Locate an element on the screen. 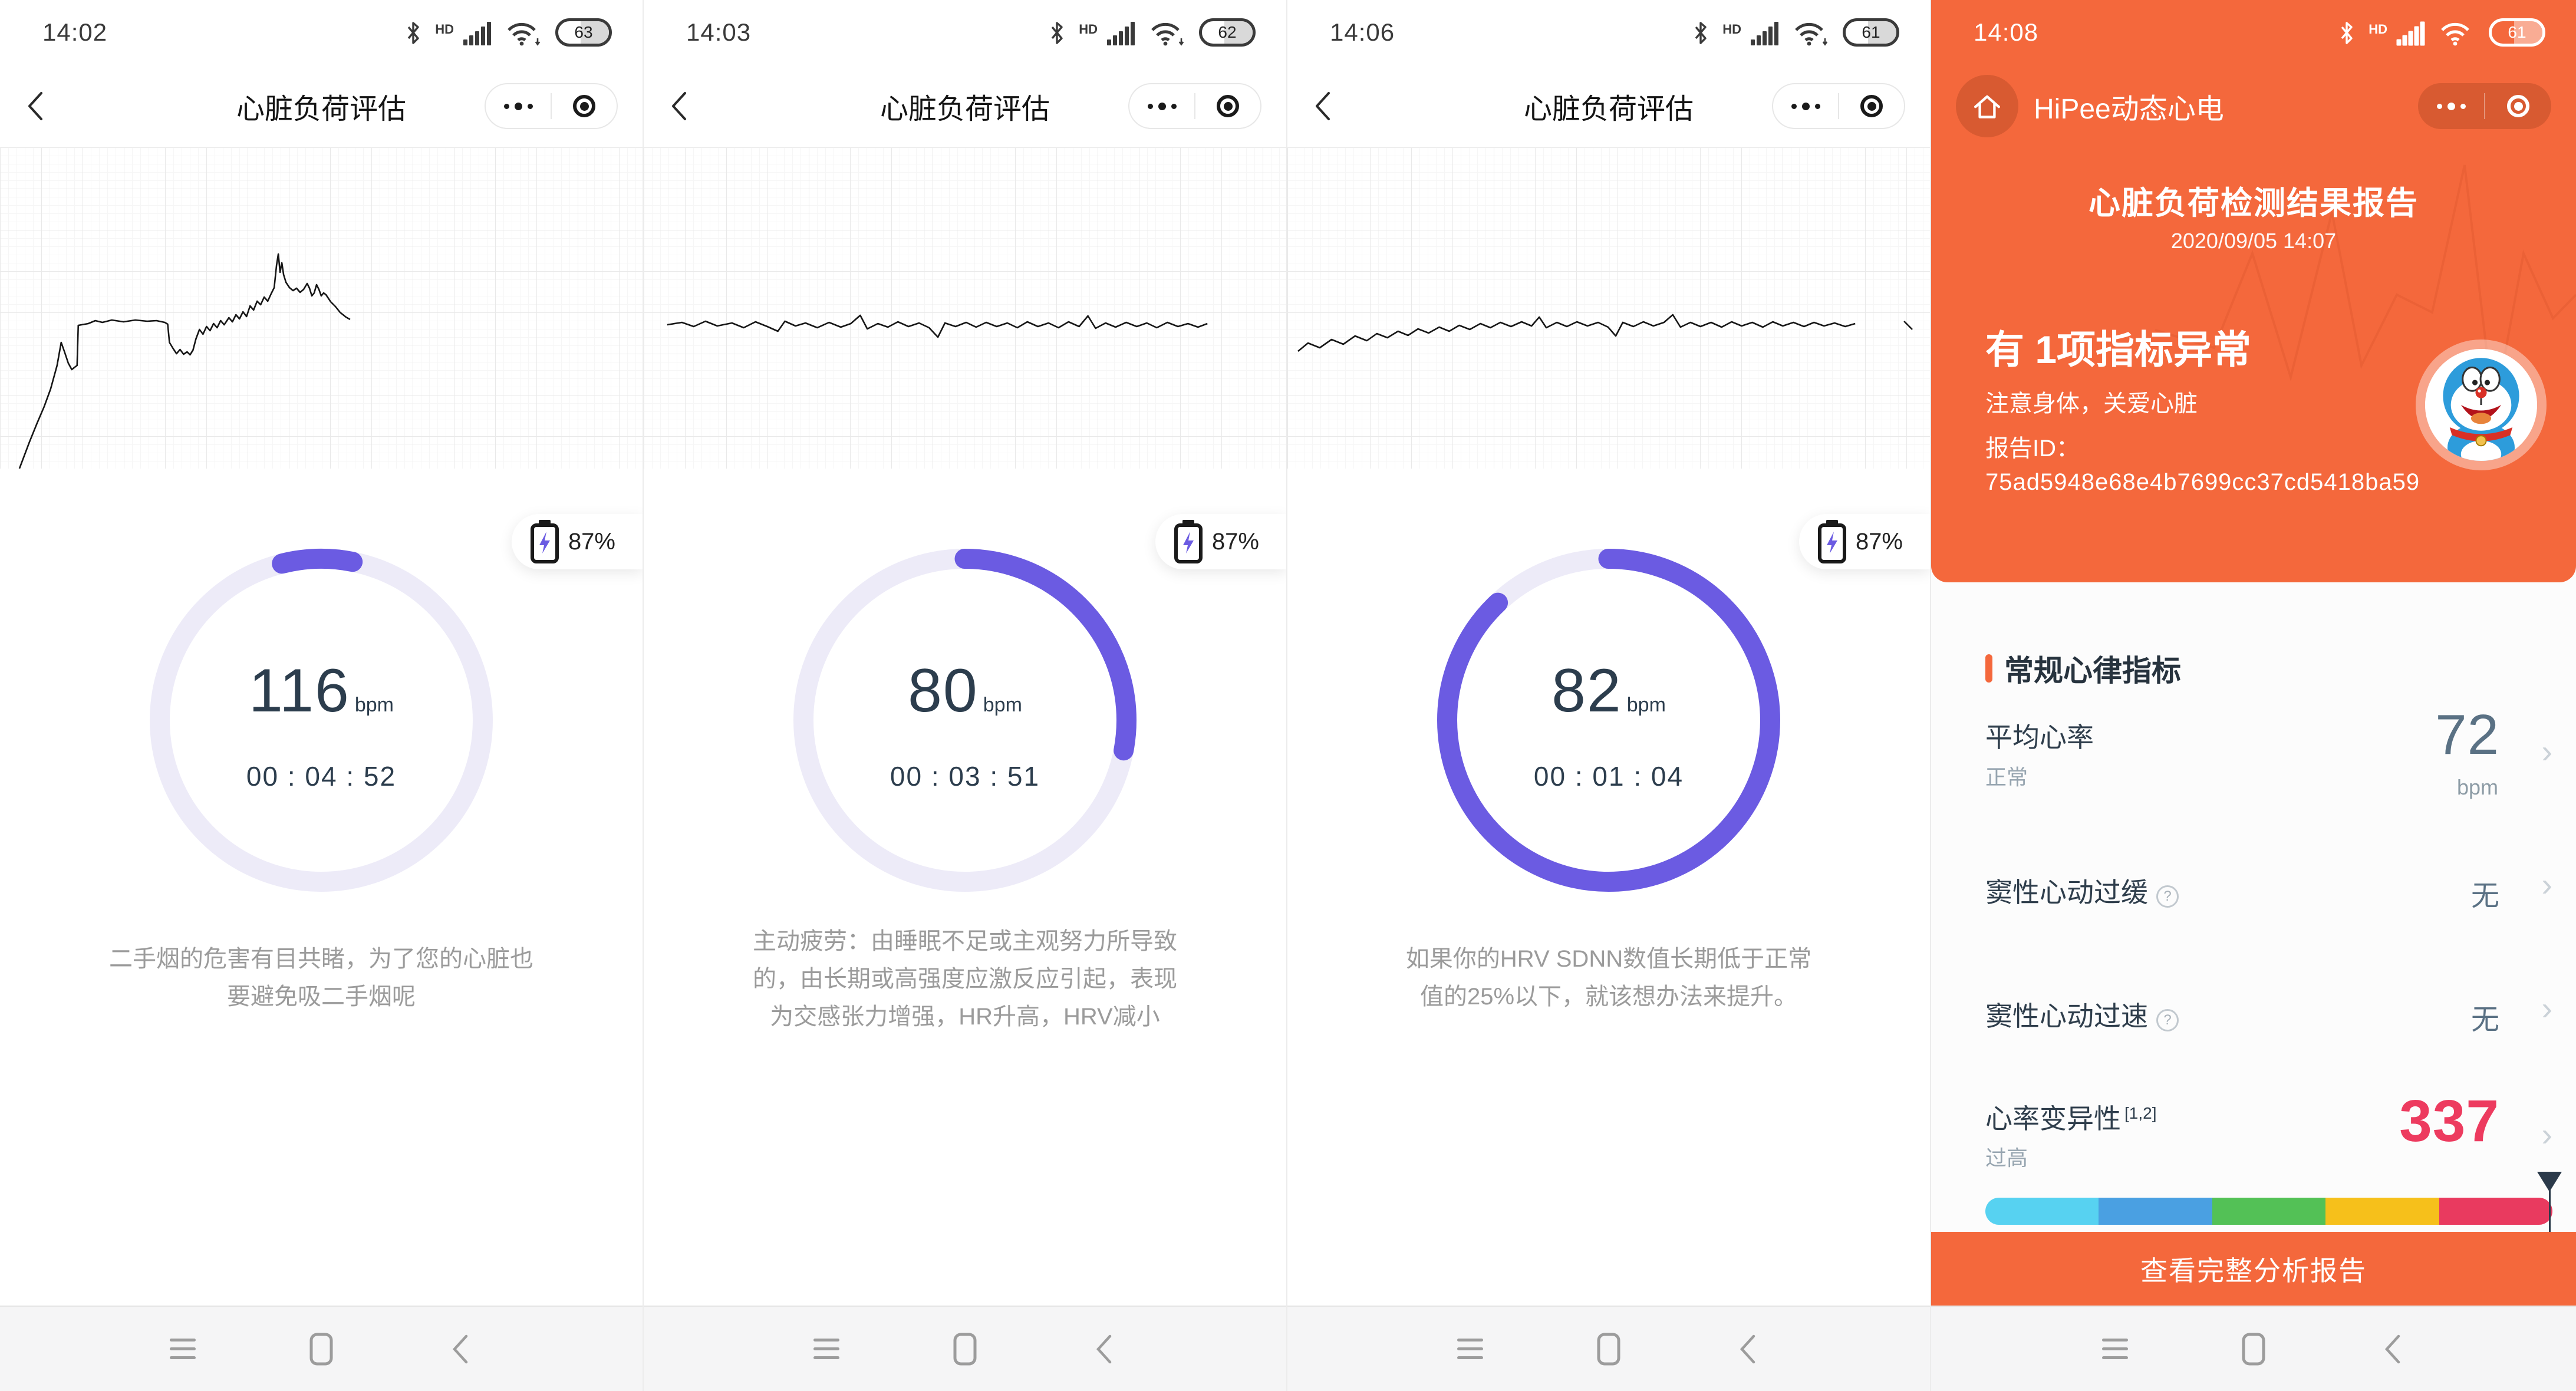 The height and width of the screenshot is (1391, 2576). battery-indicator: 61 is located at coordinates (1871, 32).